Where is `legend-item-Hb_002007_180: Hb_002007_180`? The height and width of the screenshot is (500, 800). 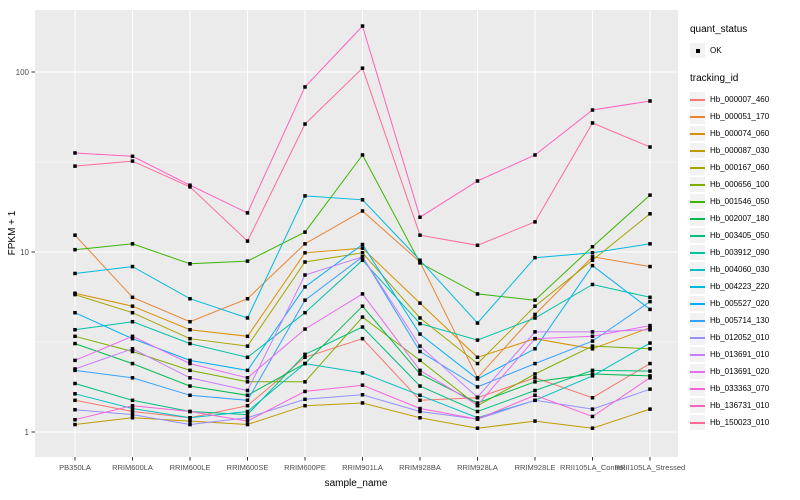
legend-item-Hb_002007_180: Hb_002007_180 is located at coordinates (744, 218).